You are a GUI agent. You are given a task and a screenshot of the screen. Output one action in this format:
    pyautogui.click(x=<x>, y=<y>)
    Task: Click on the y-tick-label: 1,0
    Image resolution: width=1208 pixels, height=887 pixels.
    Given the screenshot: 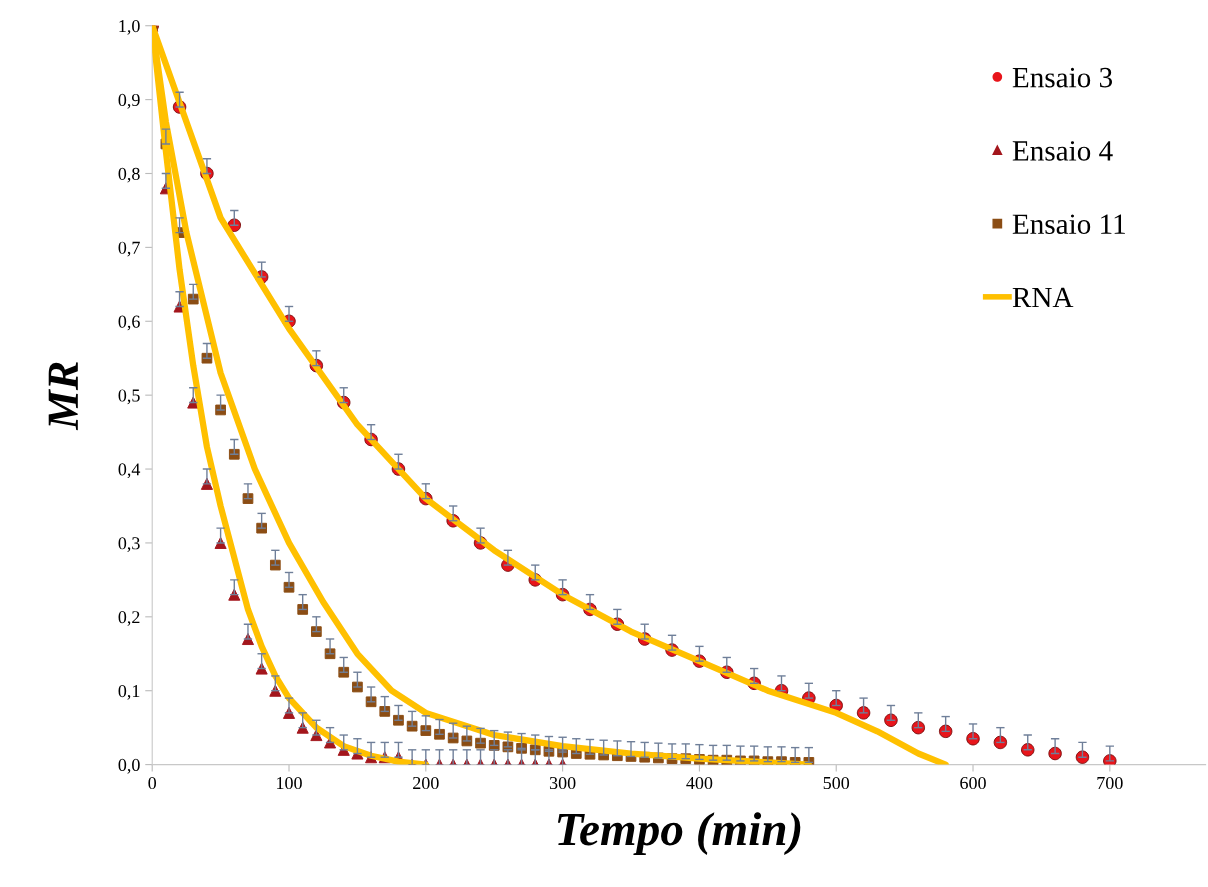 What is the action you would take?
    pyautogui.click(x=129, y=27)
    